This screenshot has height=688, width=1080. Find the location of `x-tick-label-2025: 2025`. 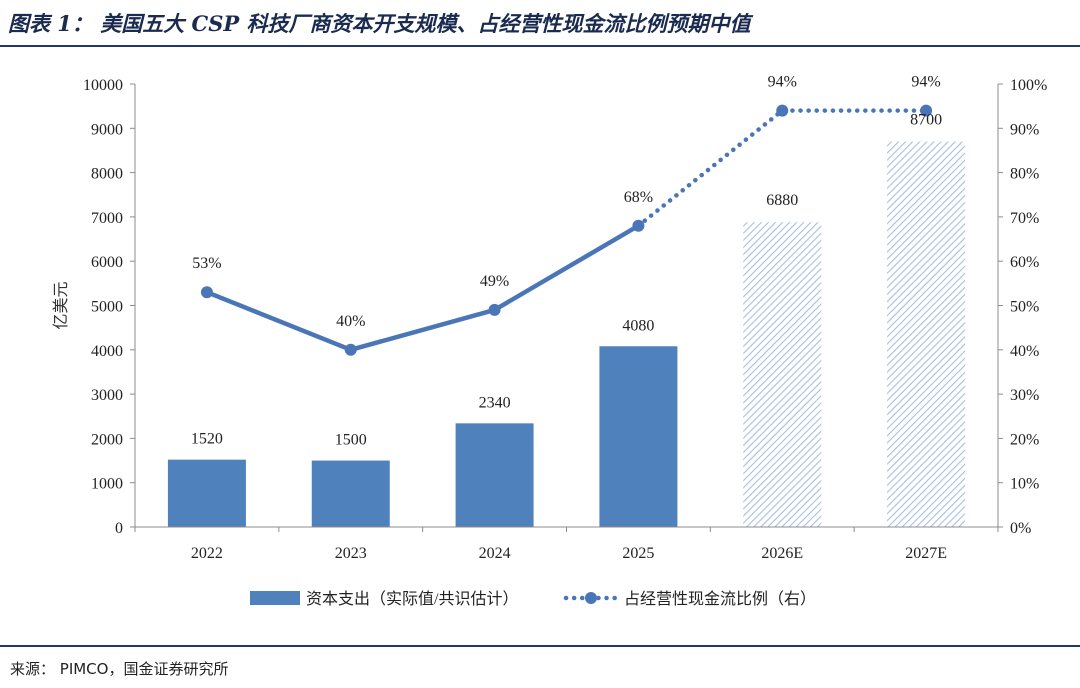

x-tick-label-2025: 2025 is located at coordinates (638, 553).